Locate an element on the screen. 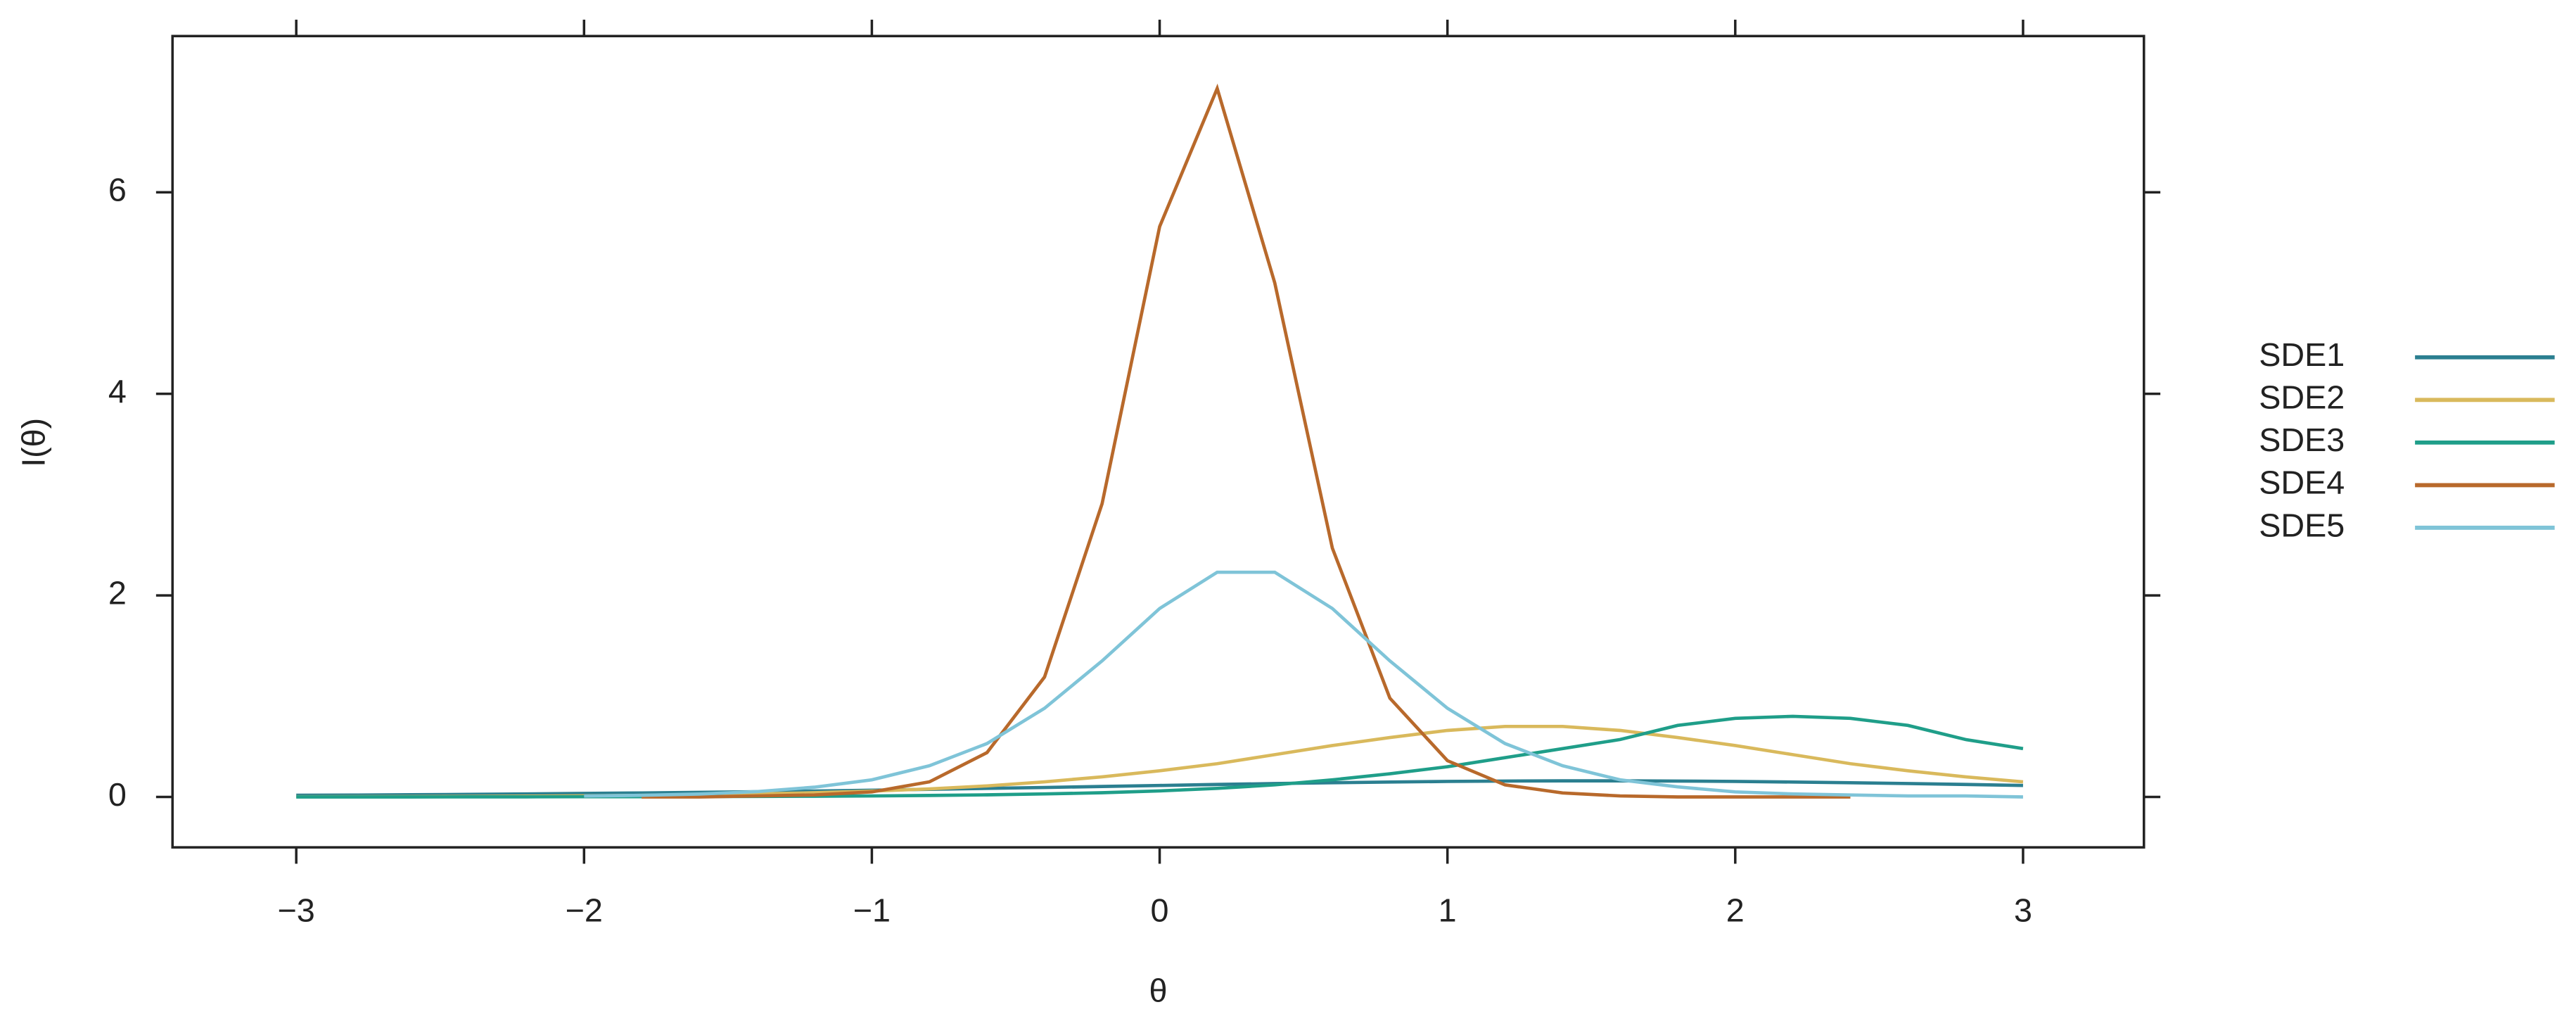 The height and width of the screenshot is (1026, 2576). x-tick-label: −2 is located at coordinates (584, 910).